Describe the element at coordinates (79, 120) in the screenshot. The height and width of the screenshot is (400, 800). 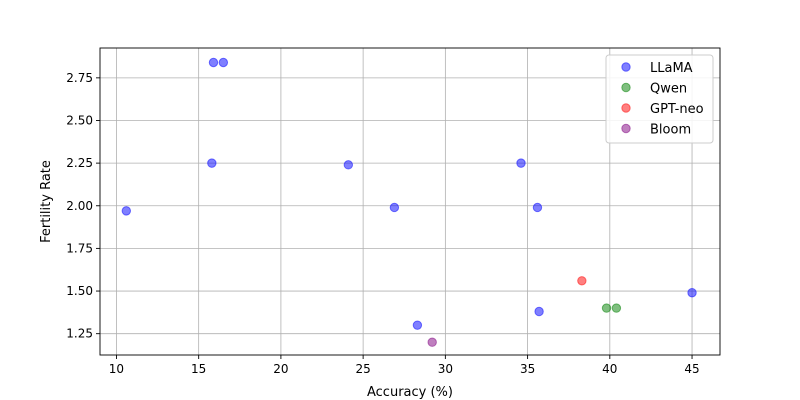
I see `y-tick-label: 2.50` at that location.